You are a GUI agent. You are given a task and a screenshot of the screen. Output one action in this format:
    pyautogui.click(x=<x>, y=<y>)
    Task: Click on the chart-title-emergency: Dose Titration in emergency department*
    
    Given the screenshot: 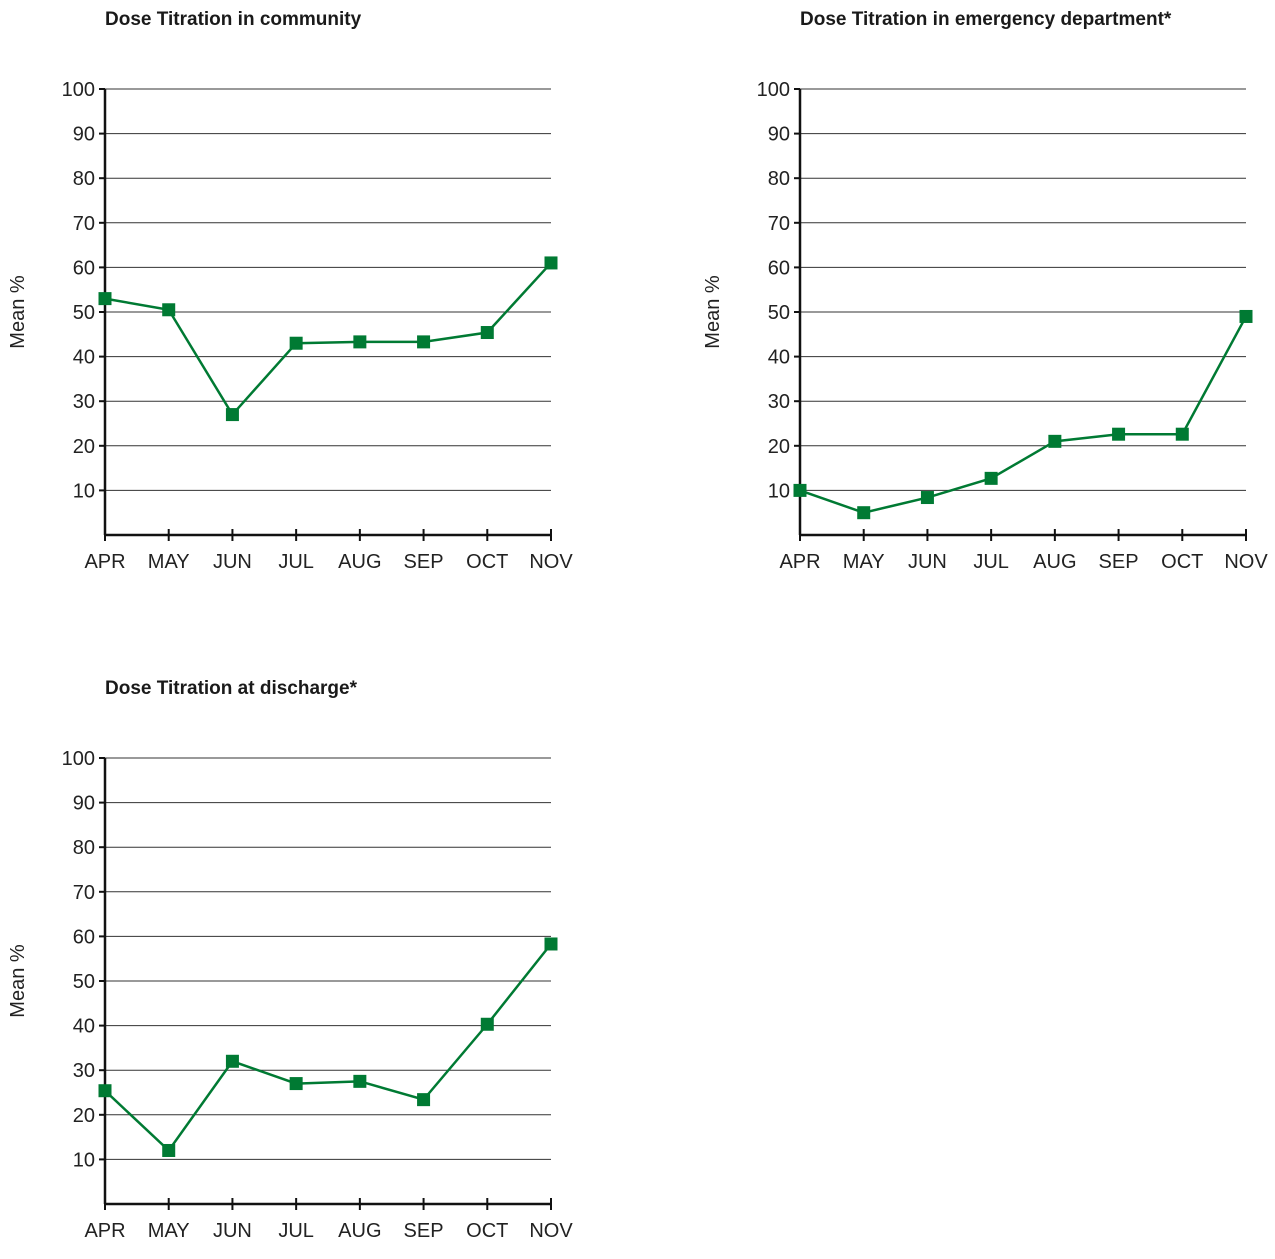 What is the action you would take?
    pyautogui.click(x=986, y=19)
    